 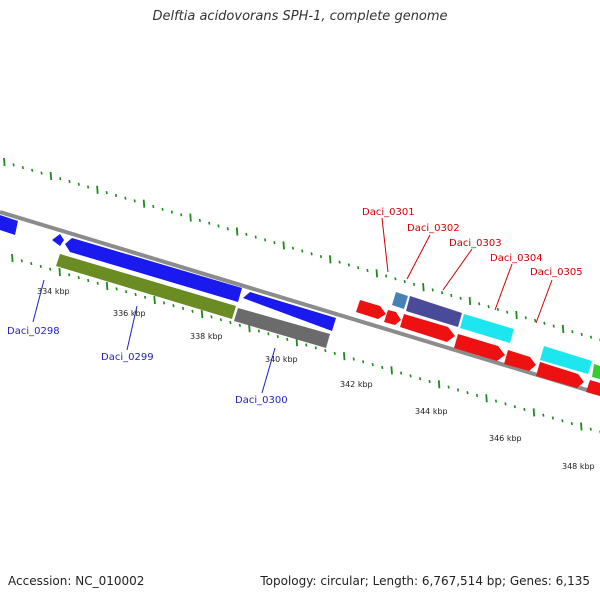 What do you see at coordinates (556, 272) in the screenshot?
I see `gene-label-daci-0305: Daci_0305` at bounding box center [556, 272].